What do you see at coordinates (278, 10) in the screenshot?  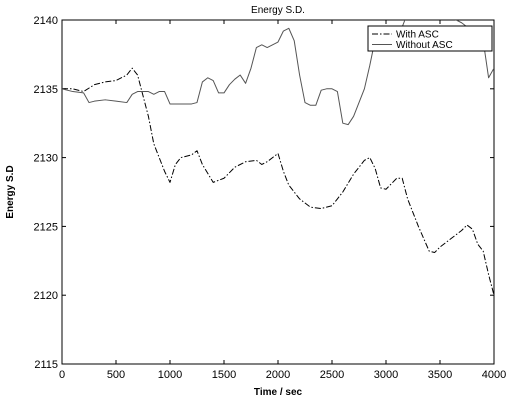 I see `chart-title: Energy S.D.` at bounding box center [278, 10].